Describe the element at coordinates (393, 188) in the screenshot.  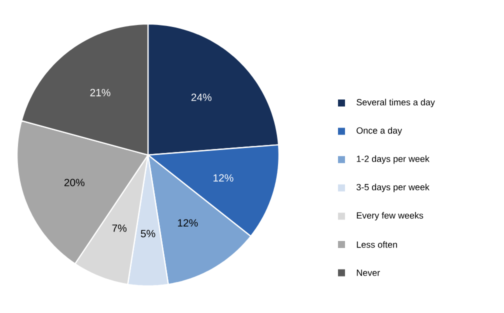
I see `legend-label: 3-5 days per week` at that location.